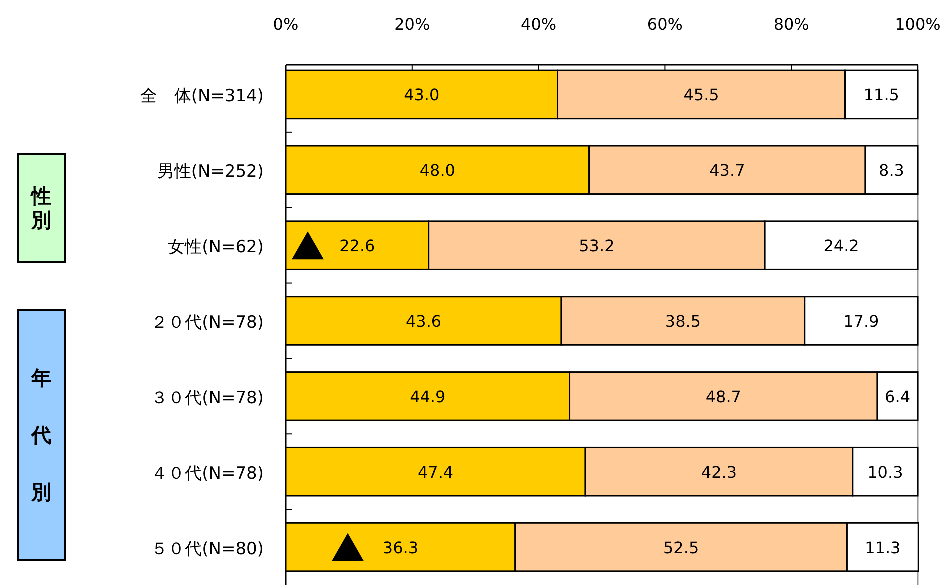  What do you see at coordinates (428, 396) in the screenshot?
I see `data-label: 44.9` at bounding box center [428, 396].